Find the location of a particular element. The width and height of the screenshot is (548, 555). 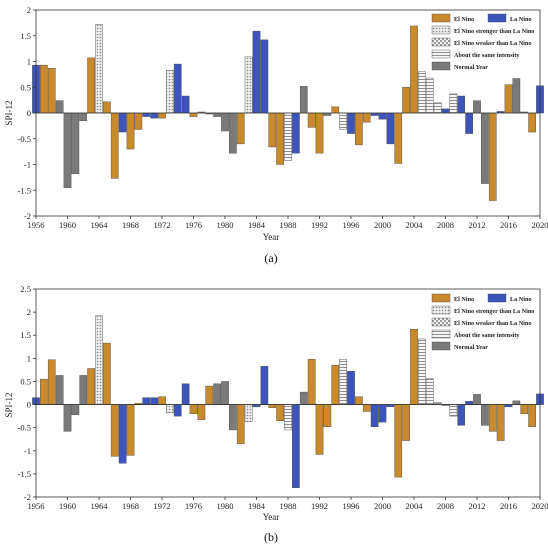

bar-2014 is located at coordinates (492, 157).